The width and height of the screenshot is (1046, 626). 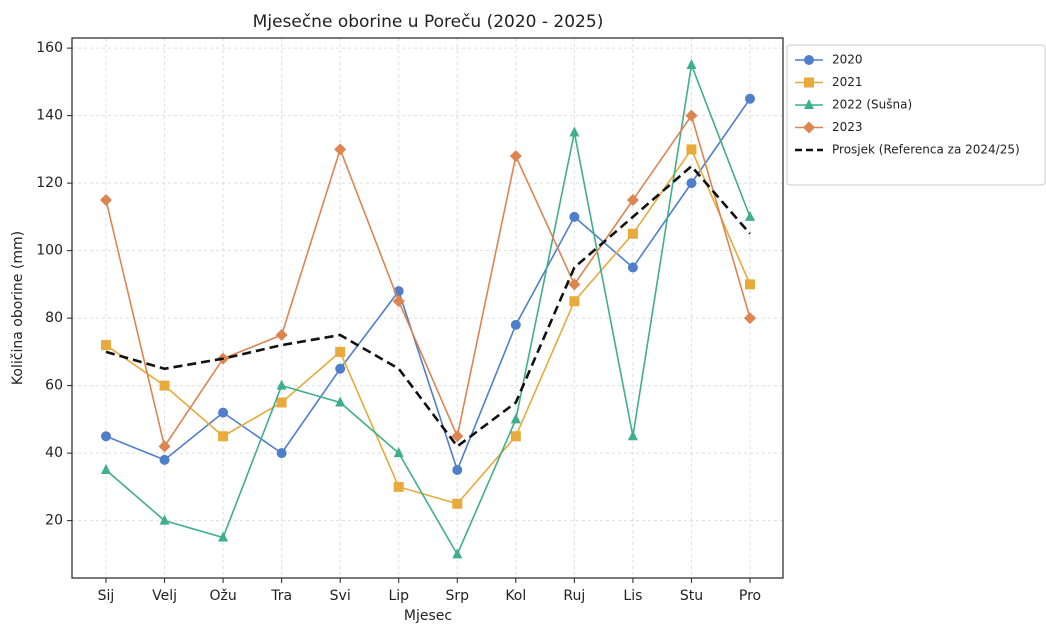 I want to click on chart-title: Mjesečne oborine u Poreču (2020 - 2025), so click(x=428, y=22).